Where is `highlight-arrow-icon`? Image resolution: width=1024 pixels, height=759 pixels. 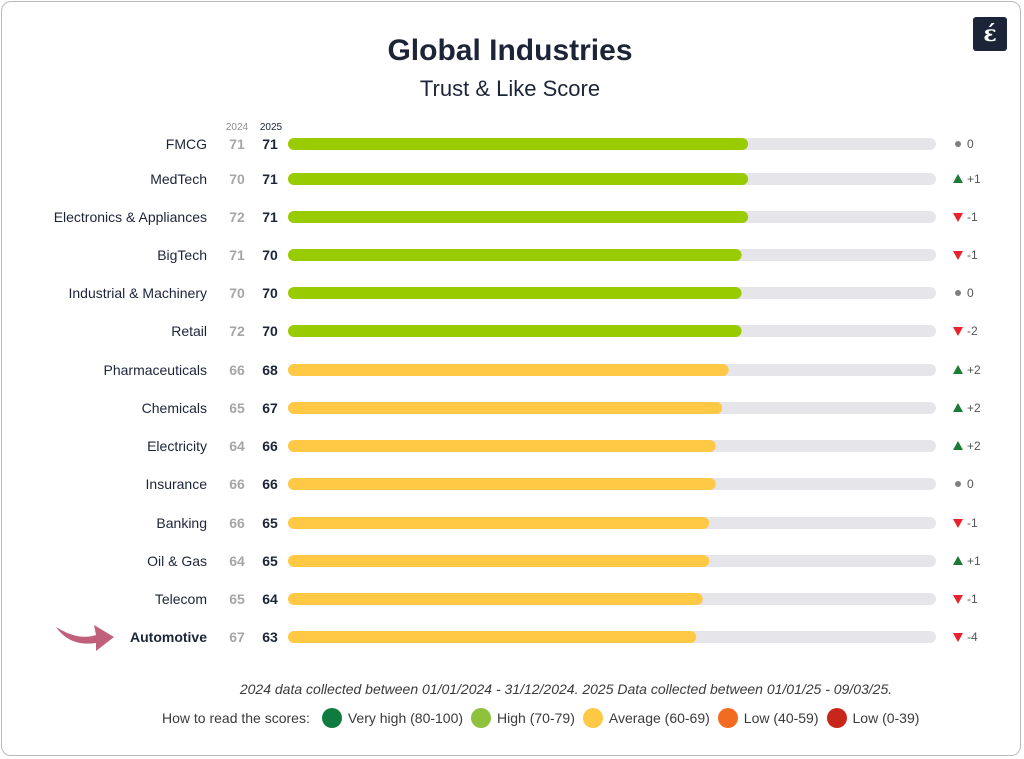 highlight-arrow-icon is located at coordinates (85, 638).